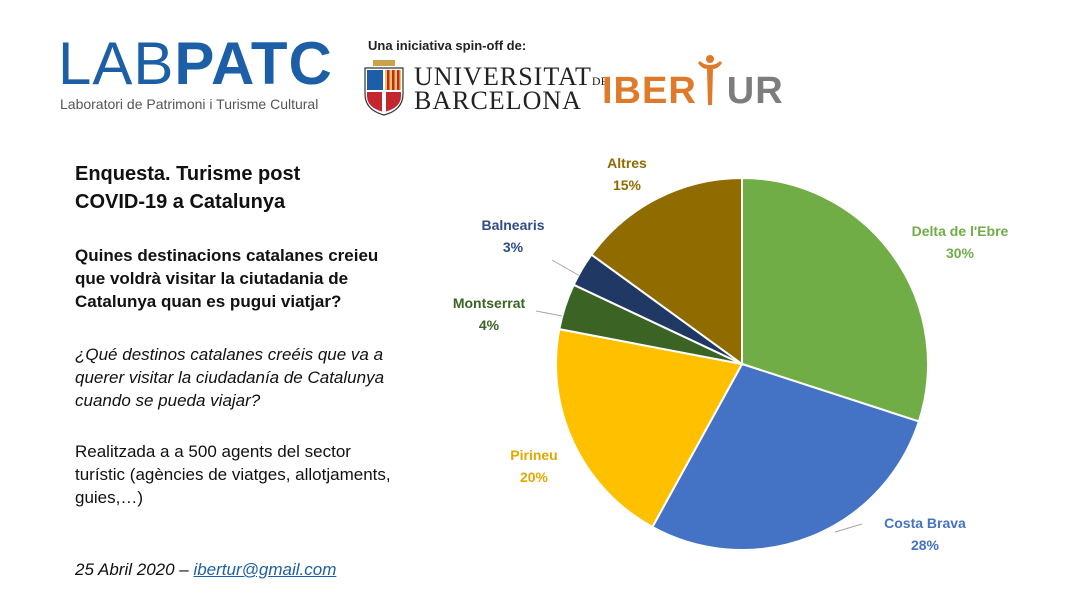 The image size is (1080, 607). What do you see at coordinates (627, 163) in the screenshot?
I see `slice-label-altres: Altres` at bounding box center [627, 163].